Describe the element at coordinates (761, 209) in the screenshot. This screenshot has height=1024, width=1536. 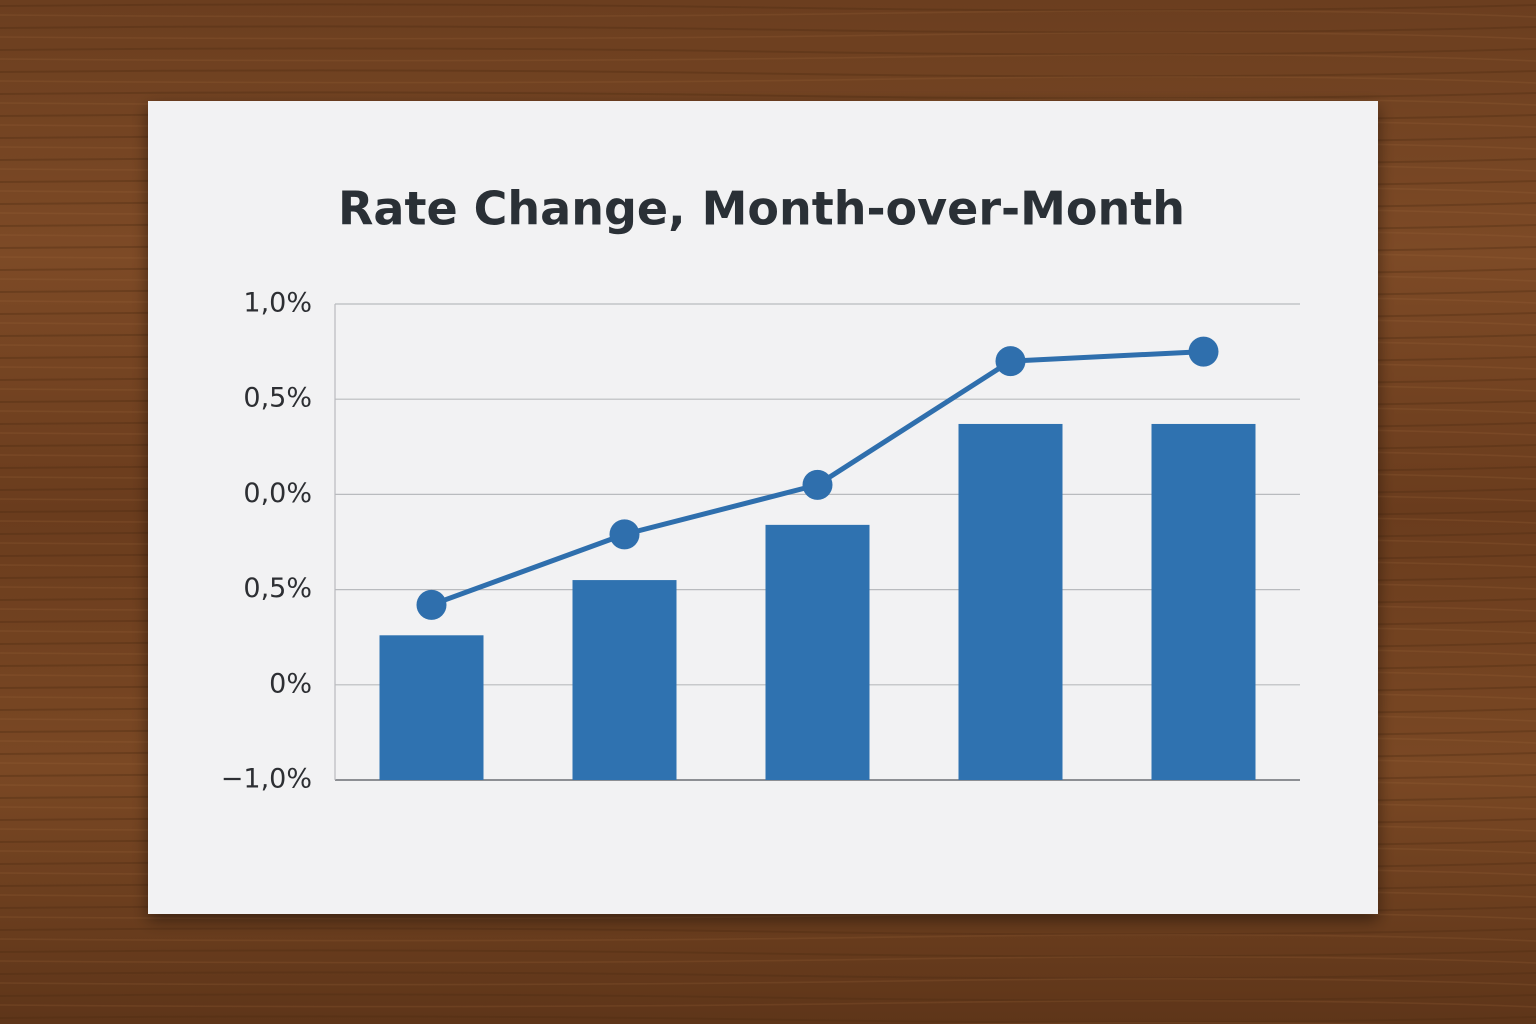
I see `chart-title: Rate Change, Month-over-Month` at that location.